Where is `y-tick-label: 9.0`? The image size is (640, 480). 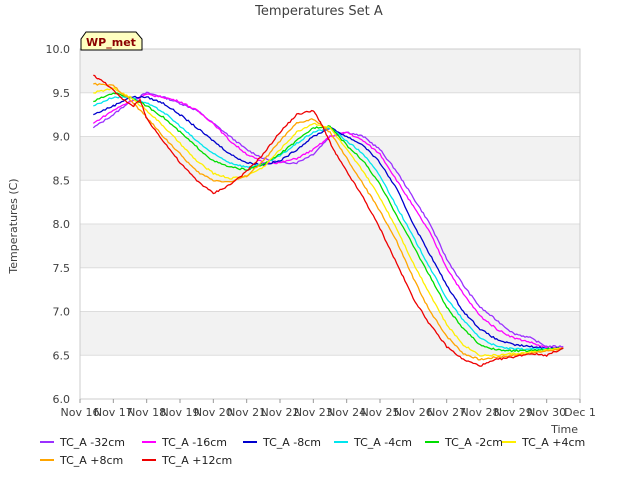 y-tick-label: 9.0 is located at coordinates (62, 137).